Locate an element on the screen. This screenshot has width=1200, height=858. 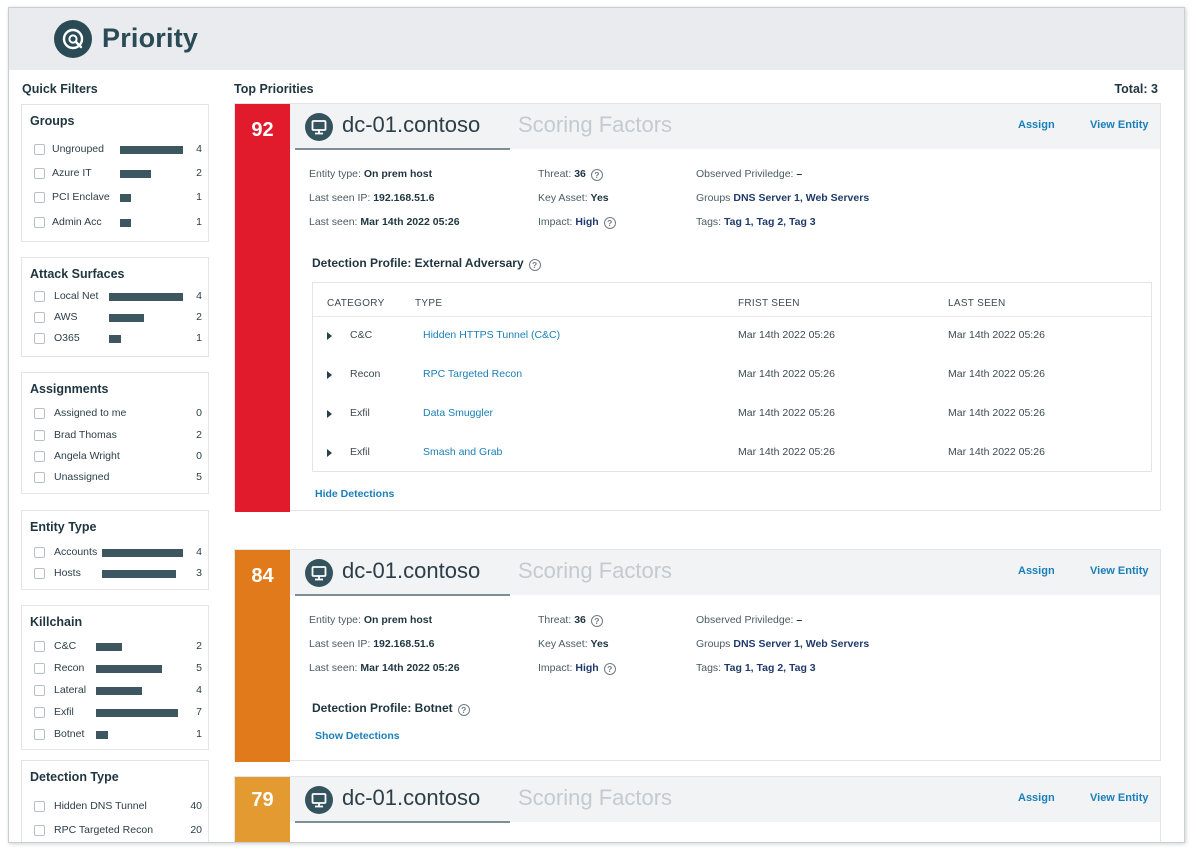
detection-profile-title: Detection Profile: Botnet? is located at coordinates (391, 708).